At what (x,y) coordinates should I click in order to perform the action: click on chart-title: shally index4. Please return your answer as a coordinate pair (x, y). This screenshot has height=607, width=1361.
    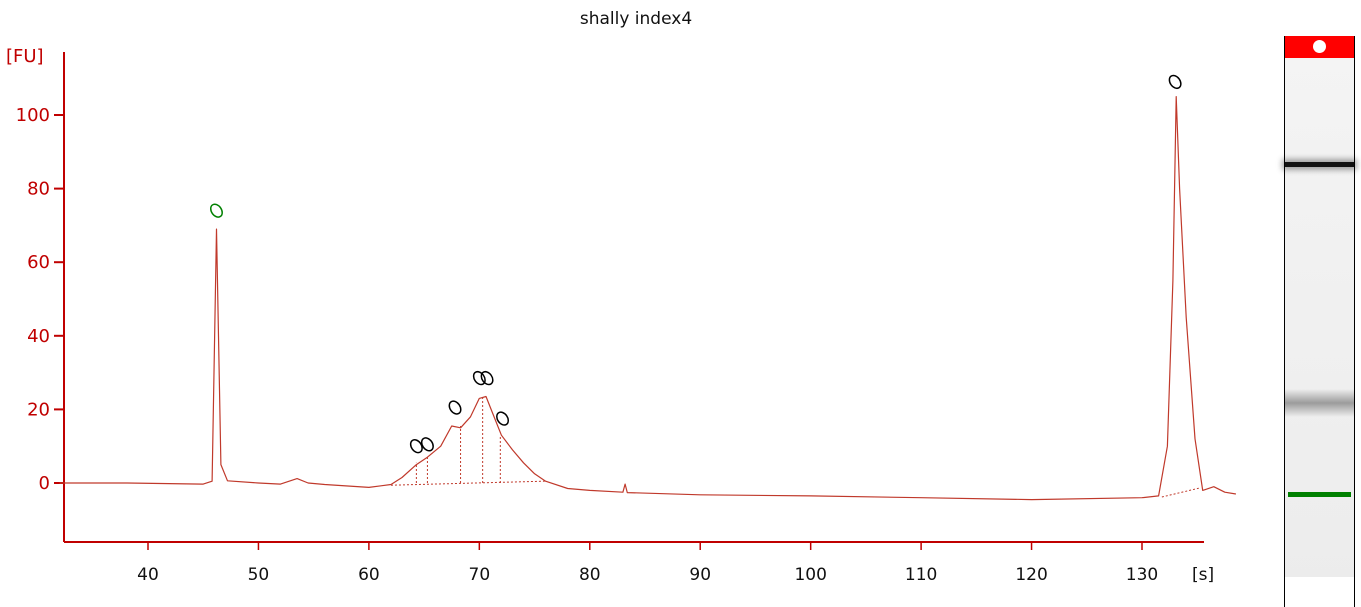
    Looking at the image, I should click on (636, 19).